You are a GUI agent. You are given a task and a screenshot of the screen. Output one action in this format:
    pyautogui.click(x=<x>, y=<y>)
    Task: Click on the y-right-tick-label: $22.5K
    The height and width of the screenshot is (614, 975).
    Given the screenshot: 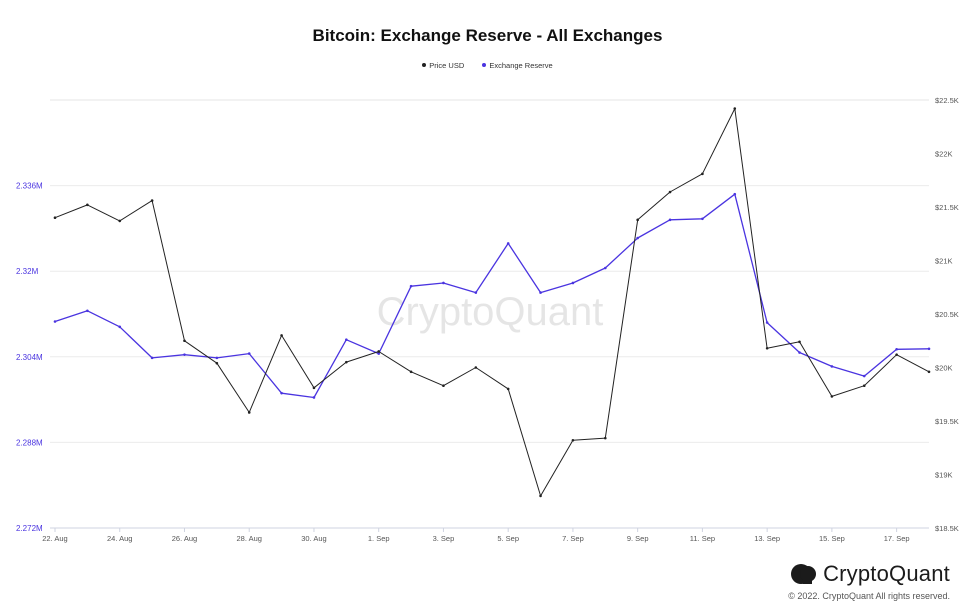 What is the action you would take?
    pyautogui.click(x=947, y=100)
    